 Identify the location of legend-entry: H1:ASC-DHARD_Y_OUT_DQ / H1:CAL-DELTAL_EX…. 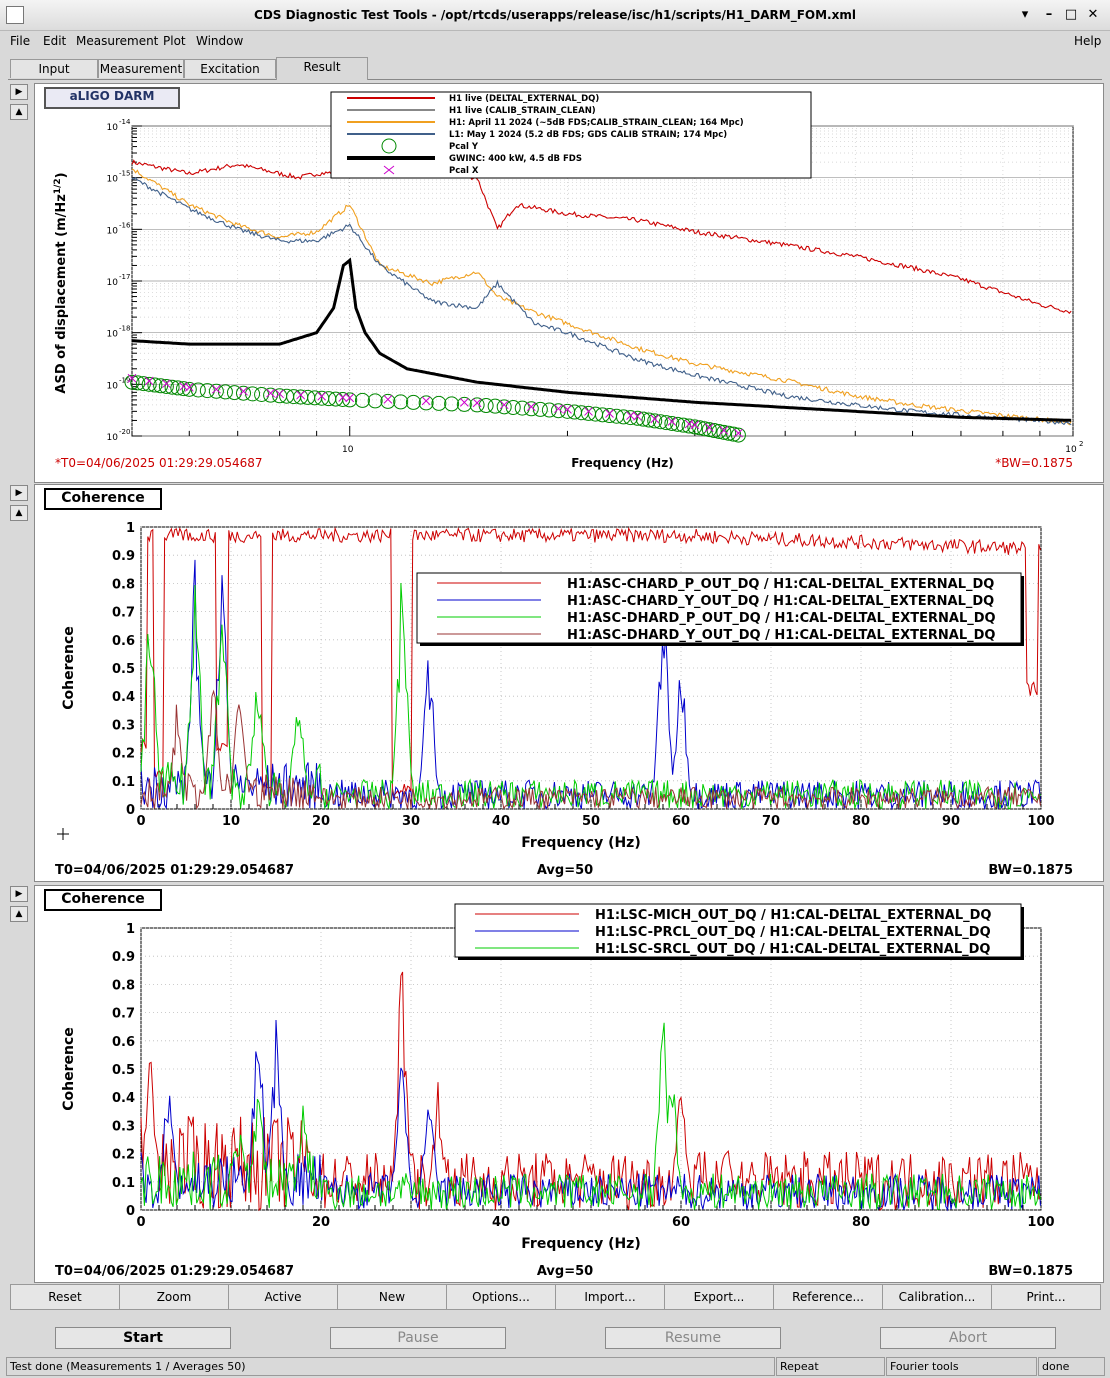
(716, 635).